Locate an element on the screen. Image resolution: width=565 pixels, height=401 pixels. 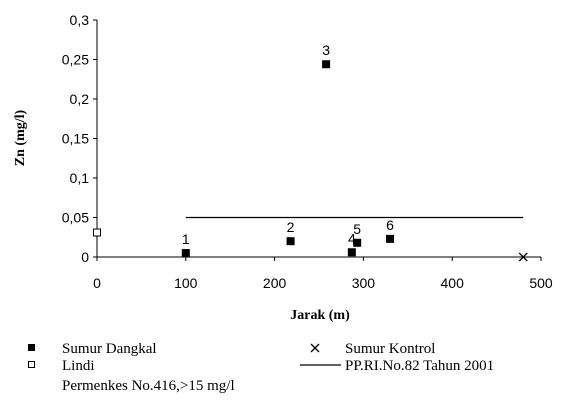
data-point-label: 1 is located at coordinates (186, 239).